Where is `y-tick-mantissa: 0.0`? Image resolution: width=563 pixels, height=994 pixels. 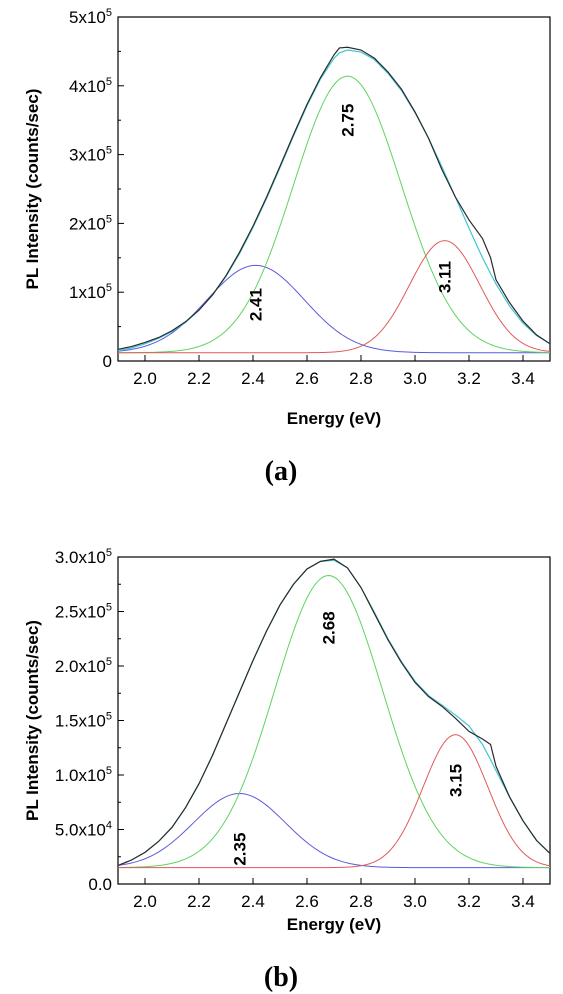
y-tick-mantissa: 0.0 is located at coordinates (100, 884).